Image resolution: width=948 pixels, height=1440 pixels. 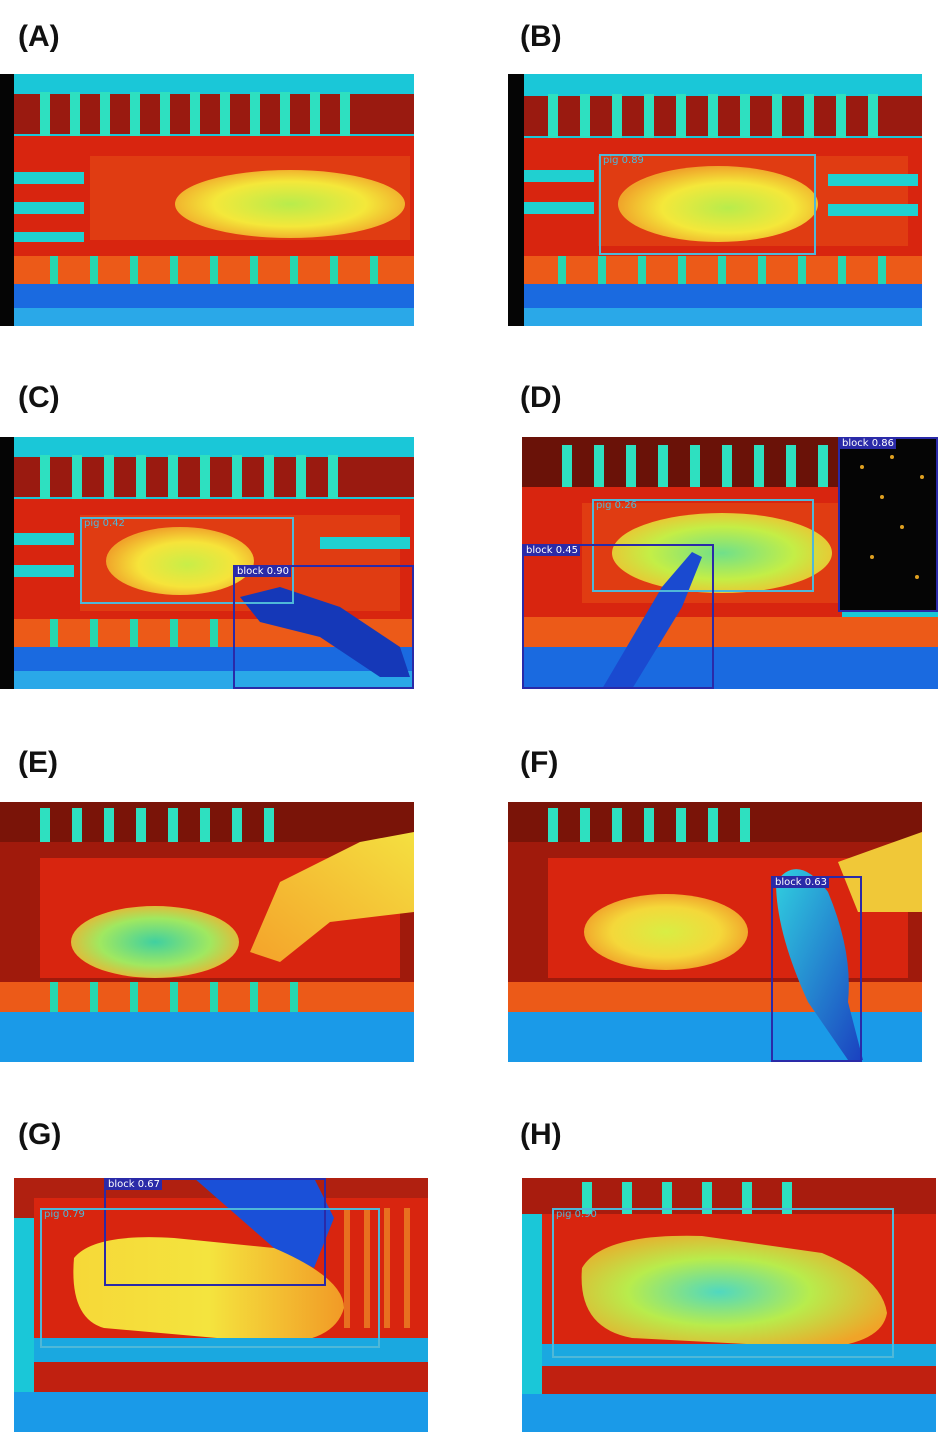 I want to click on depth-image-h: pig 0.90, so click(x=729, y=1305).